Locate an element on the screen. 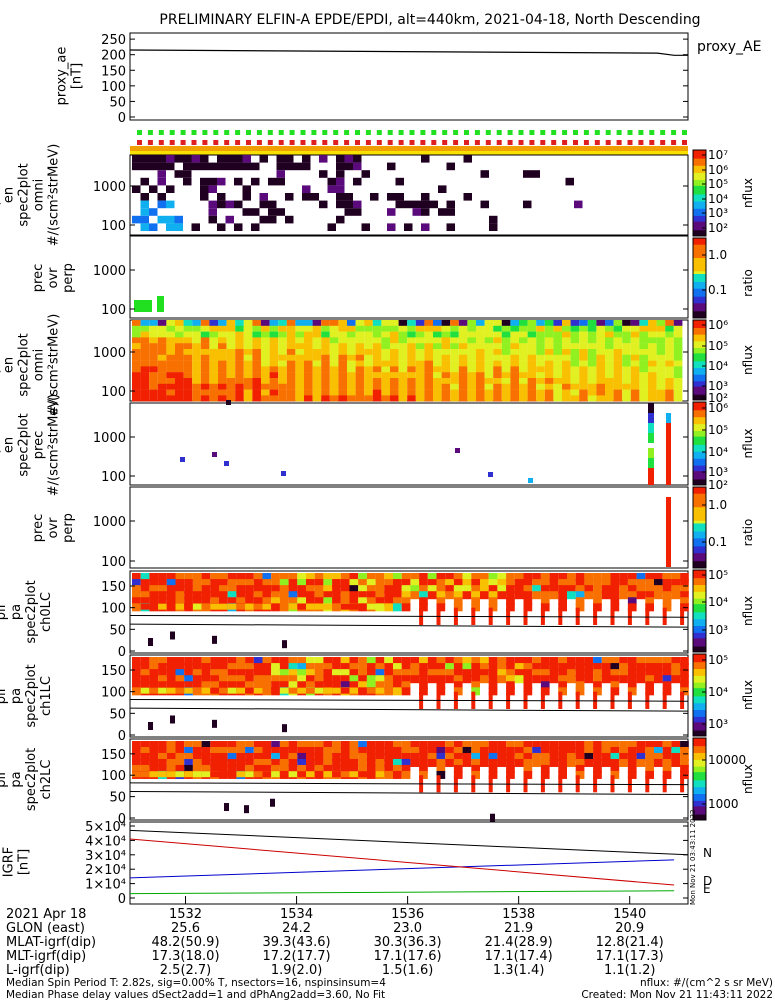 The height and width of the screenshot is (1000, 775). igrf-legend-n: N is located at coordinates (707, 853).